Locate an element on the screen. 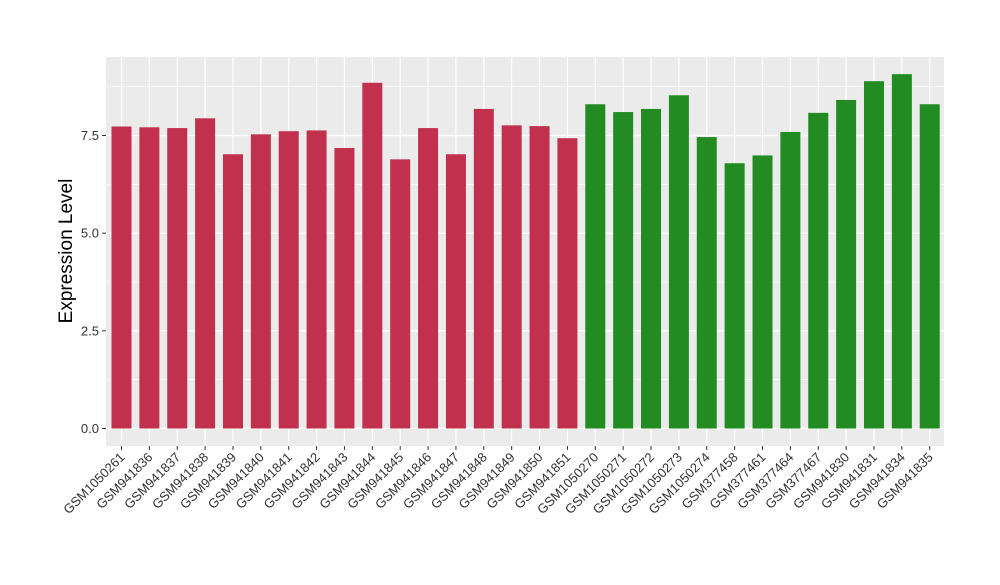  bar-GSM941849 is located at coordinates (511, 277).